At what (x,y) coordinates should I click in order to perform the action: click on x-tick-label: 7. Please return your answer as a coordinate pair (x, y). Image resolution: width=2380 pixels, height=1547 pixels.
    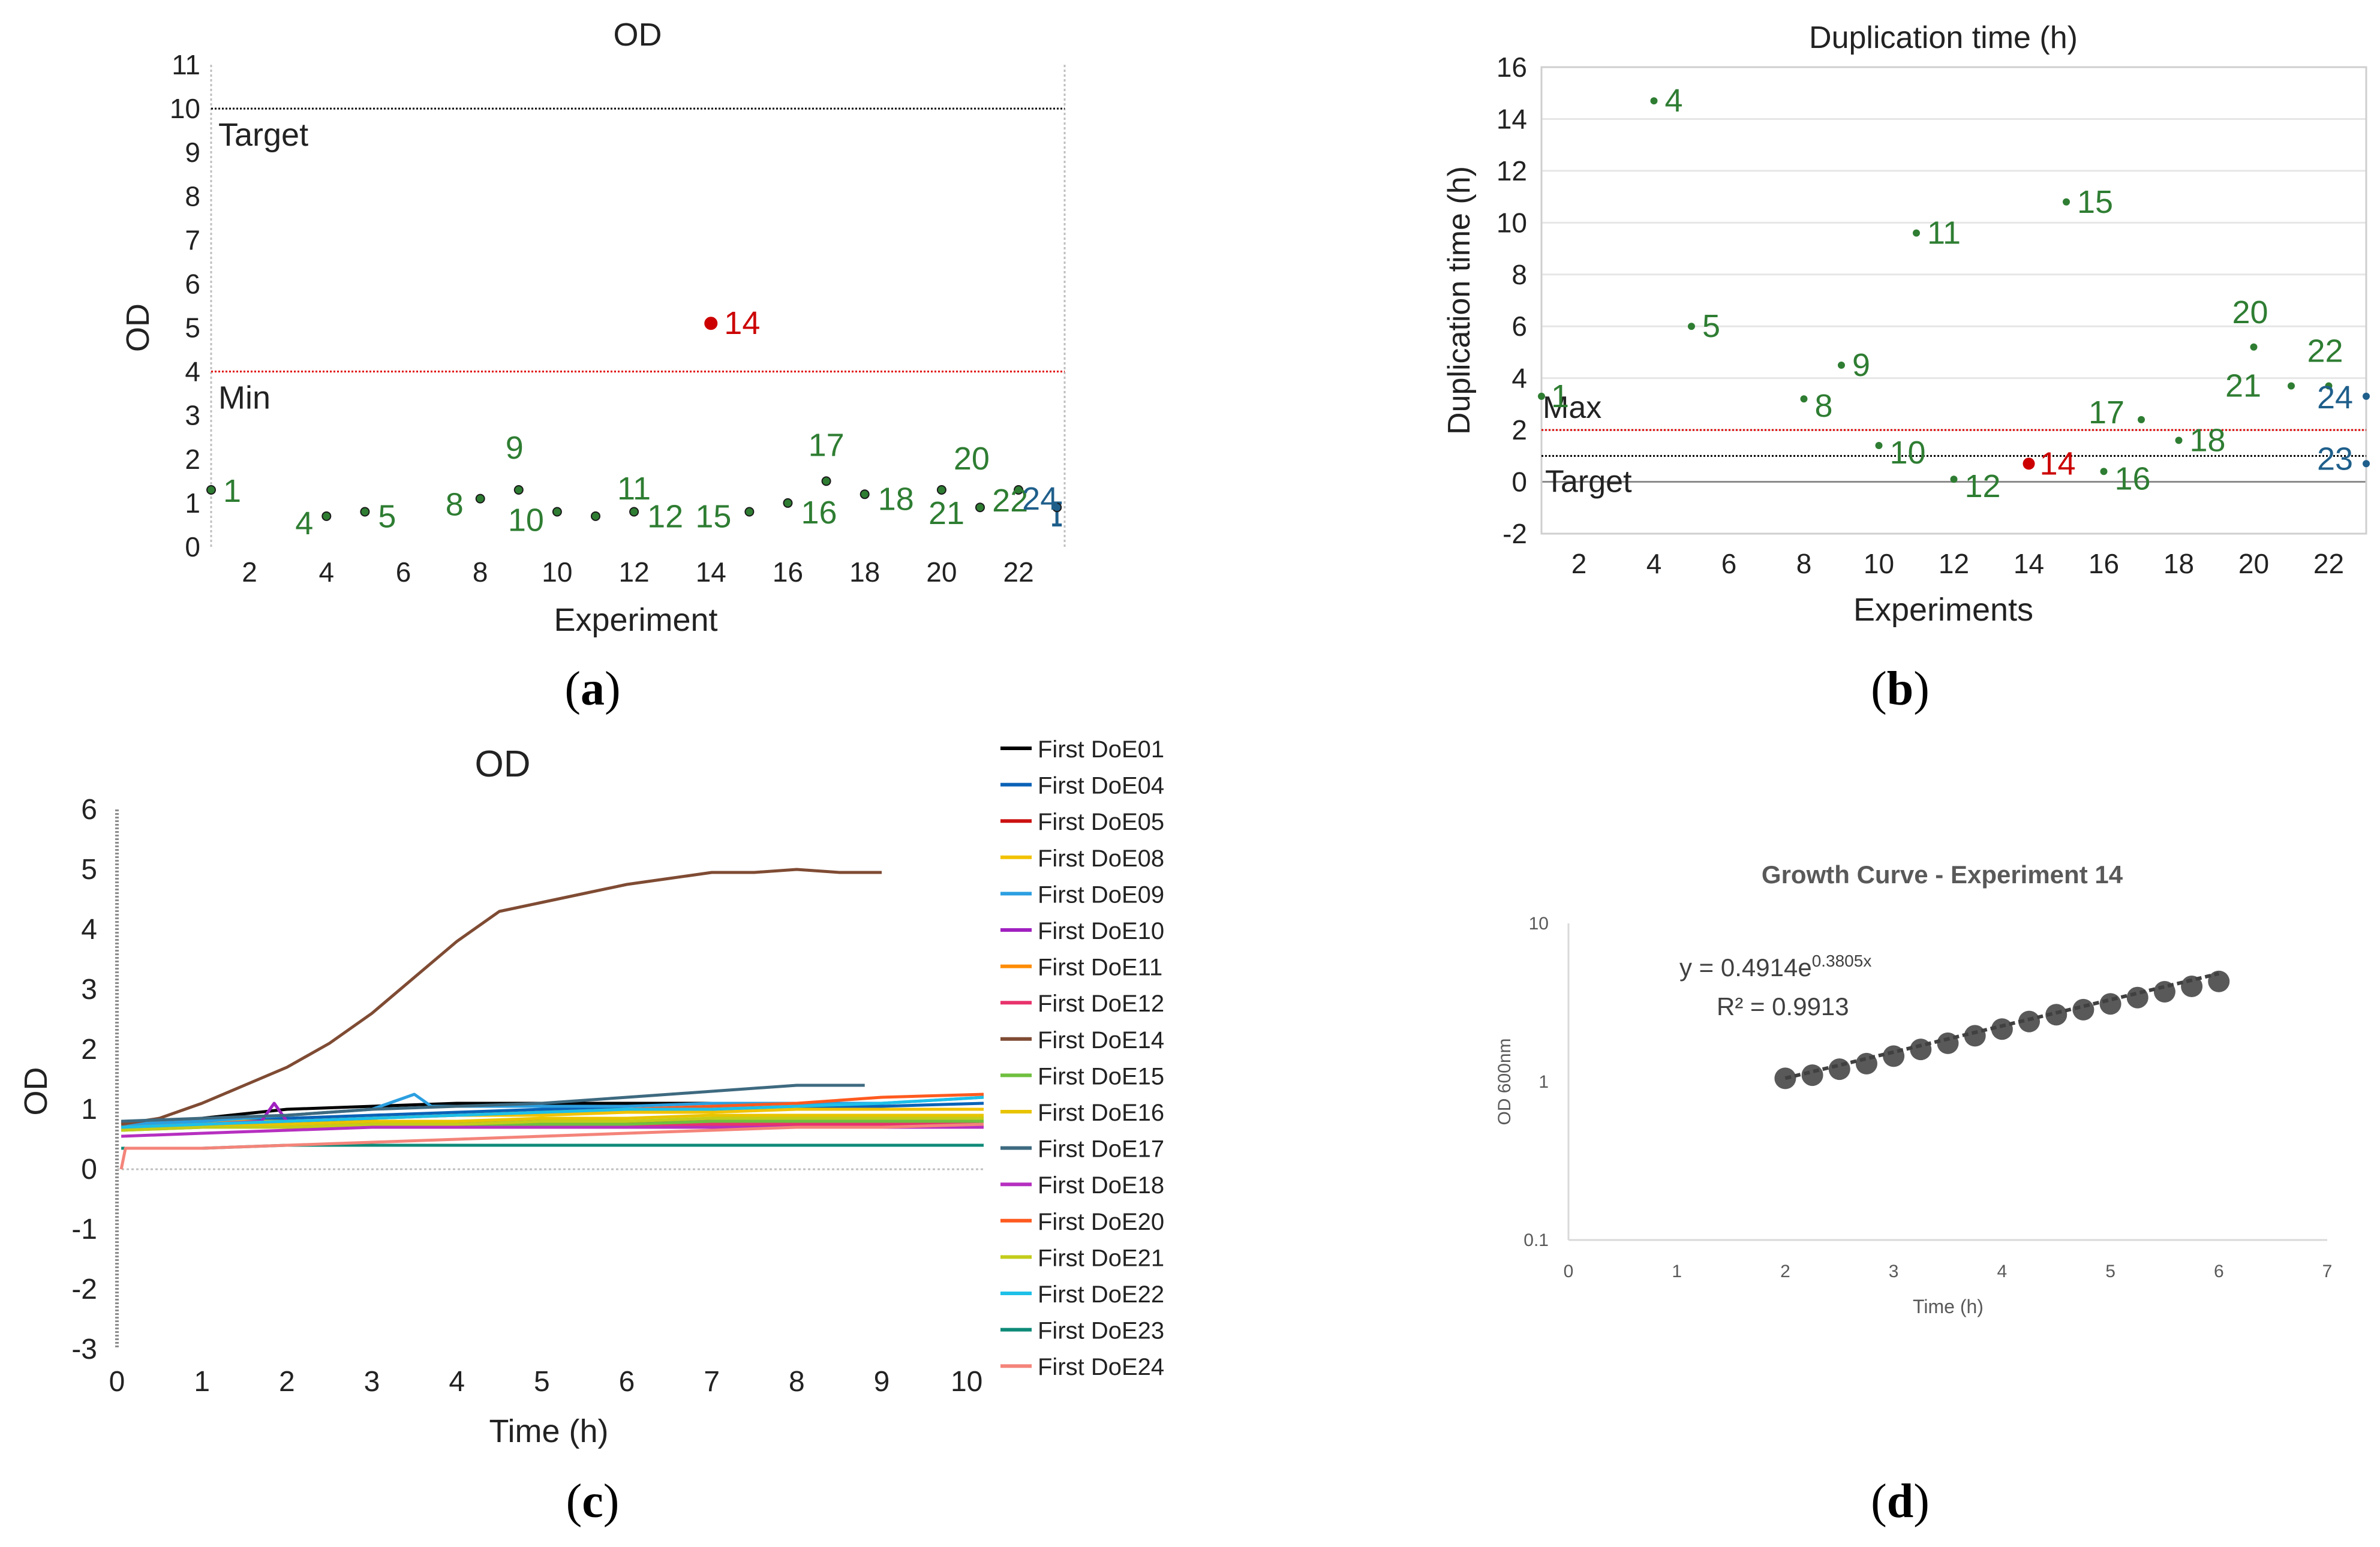
    Looking at the image, I should click on (2327, 1271).